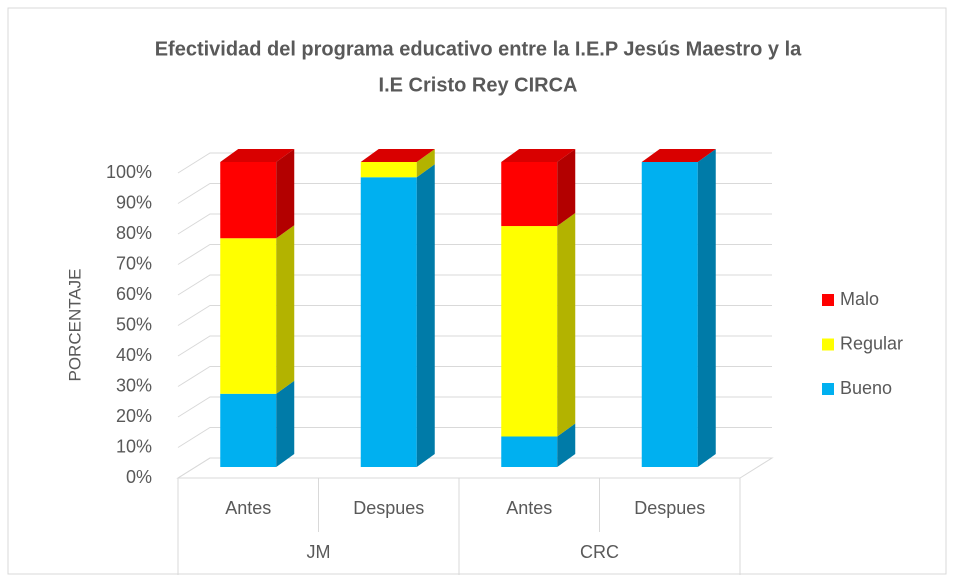 The height and width of the screenshot is (586, 955). Describe the element at coordinates (134, 233) in the screenshot. I see `y-tick-label: 80%` at that location.